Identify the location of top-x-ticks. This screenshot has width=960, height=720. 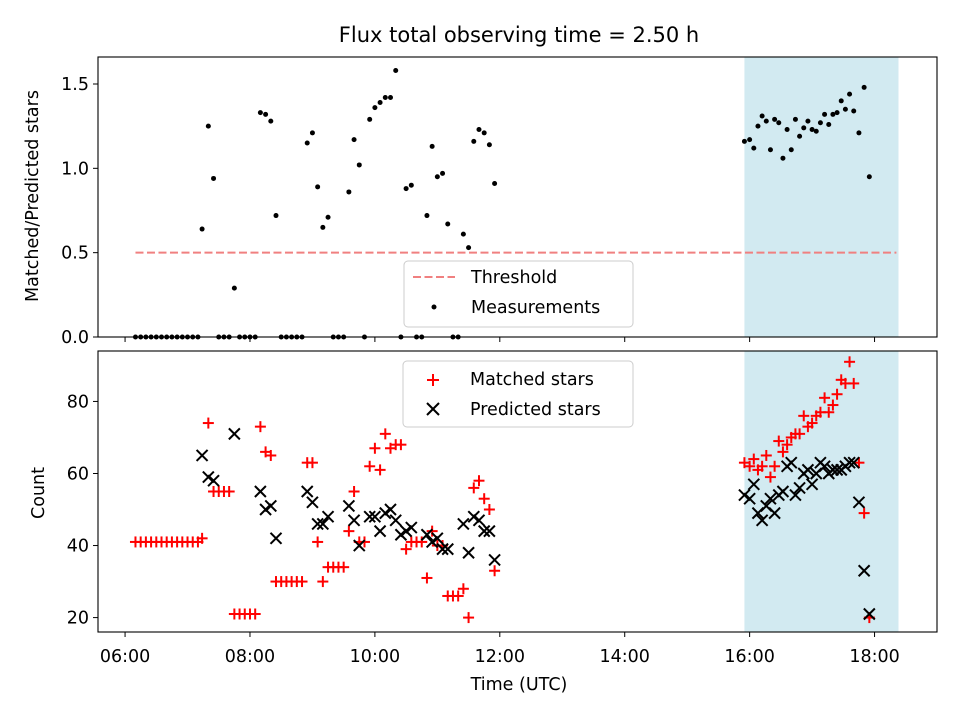
(500, 339).